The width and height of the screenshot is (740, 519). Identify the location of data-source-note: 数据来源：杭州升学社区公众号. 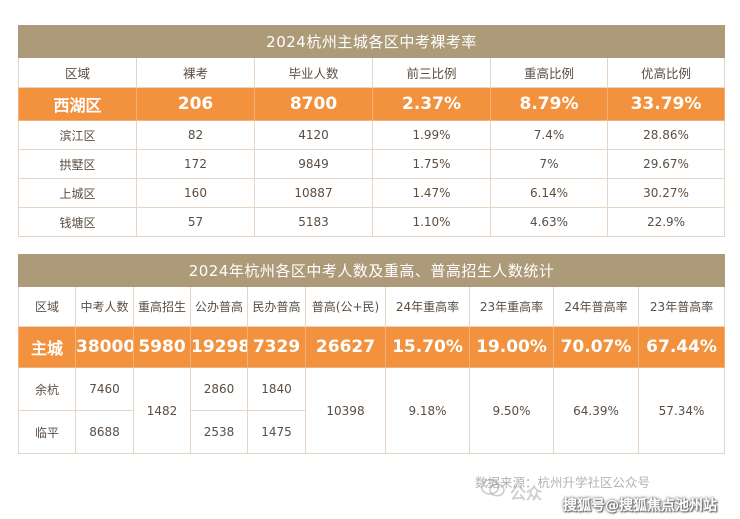
(563, 482).